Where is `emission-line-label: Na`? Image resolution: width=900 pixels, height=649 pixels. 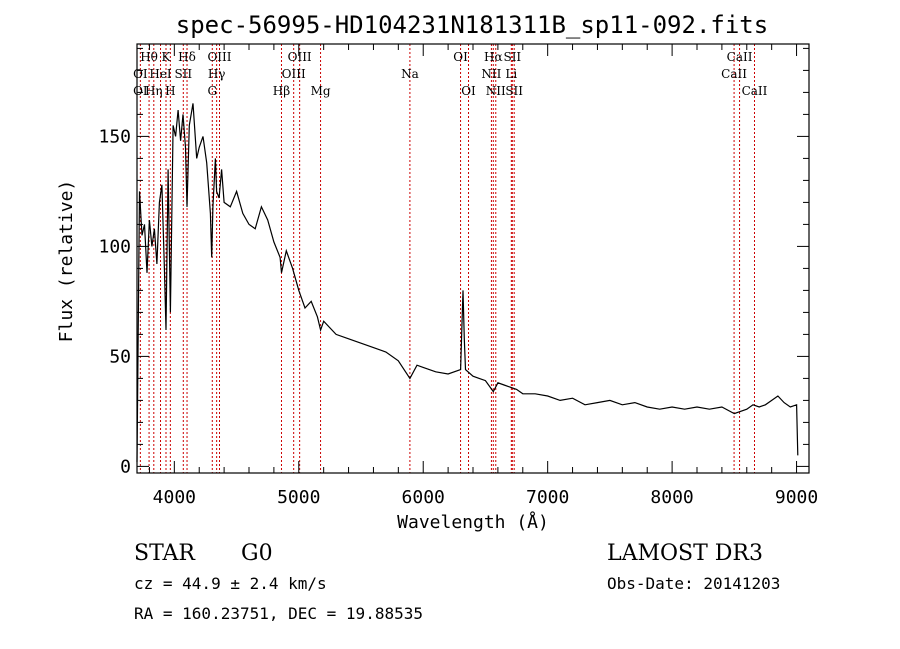 emission-line-label: Na is located at coordinates (410, 74).